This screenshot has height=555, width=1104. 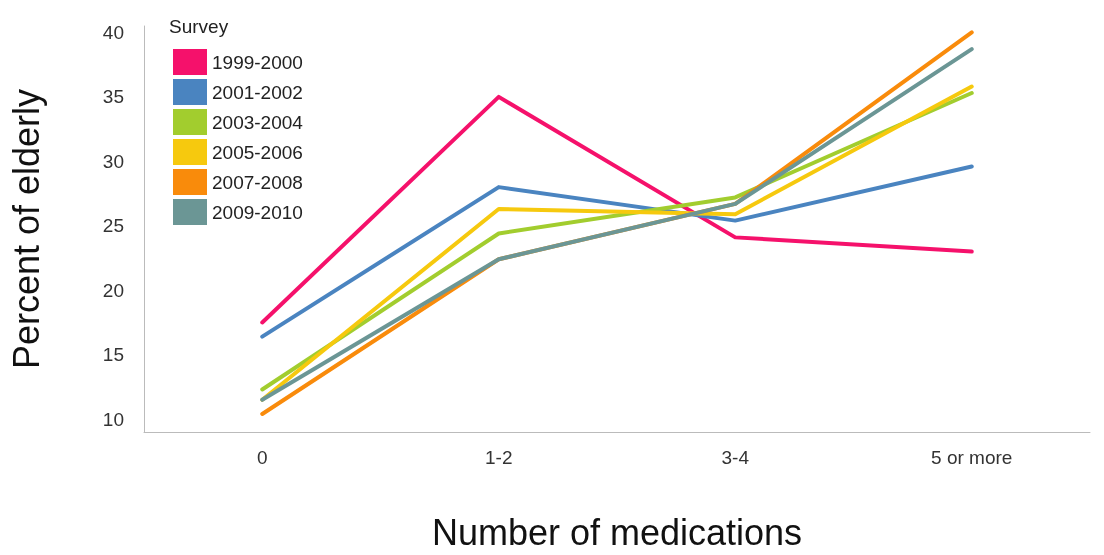 What do you see at coordinates (257, 152) in the screenshot?
I see `legend-label: 2005-2006` at bounding box center [257, 152].